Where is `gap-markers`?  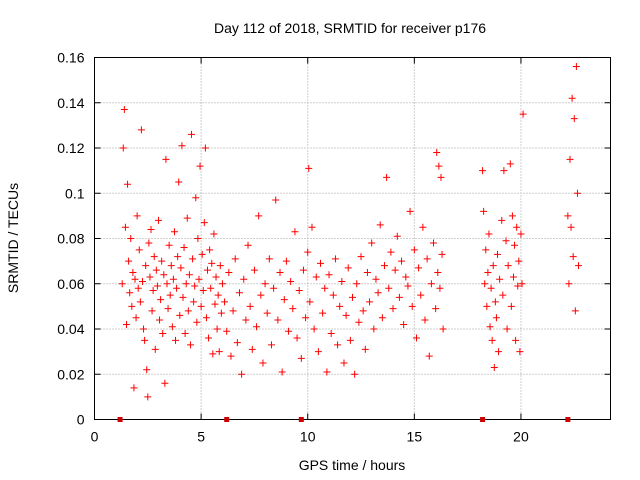
gap-markers is located at coordinates (344, 419).